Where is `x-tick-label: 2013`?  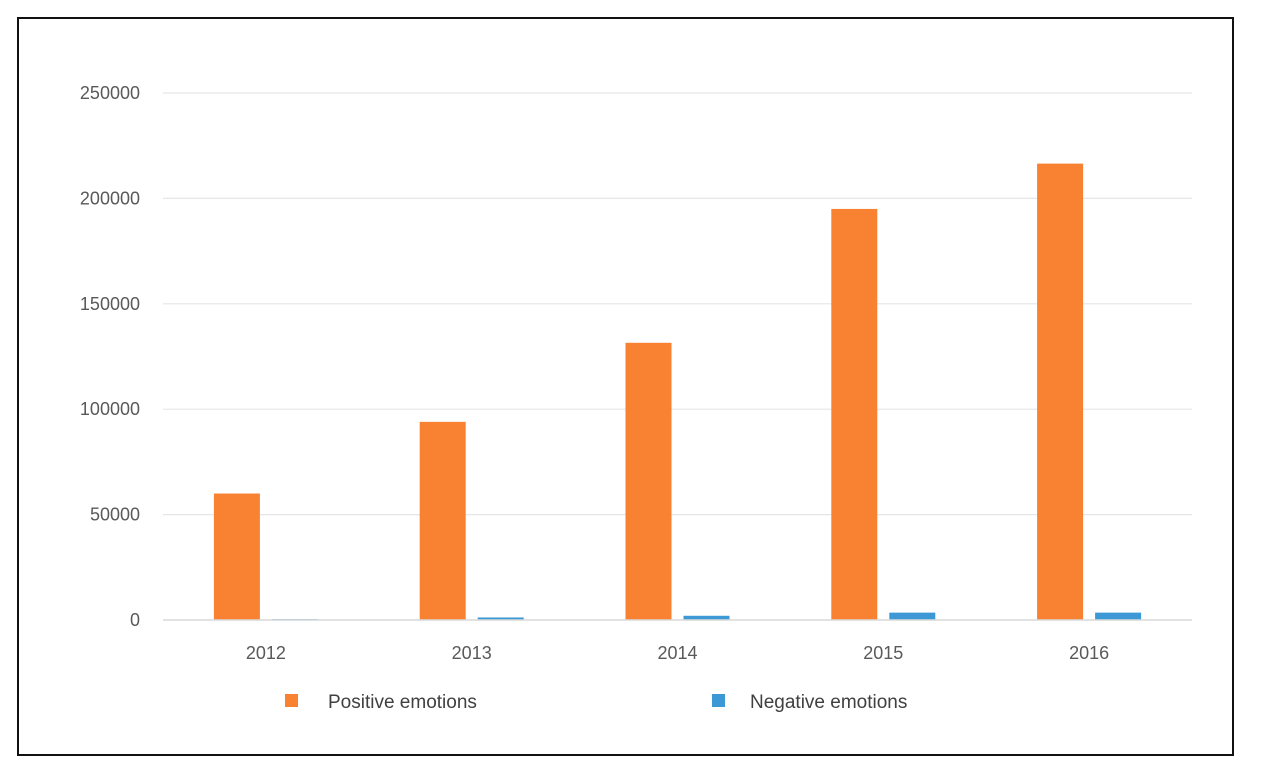 x-tick-label: 2013 is located at coordinates (472, 653).